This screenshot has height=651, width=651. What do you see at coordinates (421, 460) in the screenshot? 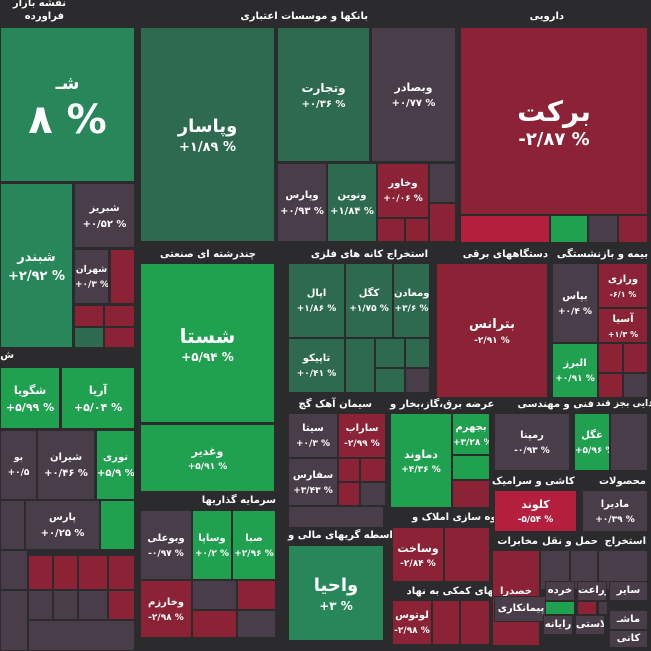
I see `tile-damavand: دماوند +۴/۳۶ %` at bounding box center [421, 460].